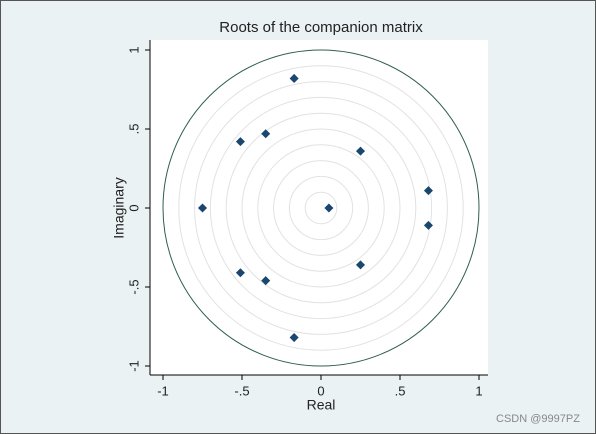 The height and width of the screenshot is (434, 596). I want to click on watermark: CSDN @9997PZ, so click(538, 419).